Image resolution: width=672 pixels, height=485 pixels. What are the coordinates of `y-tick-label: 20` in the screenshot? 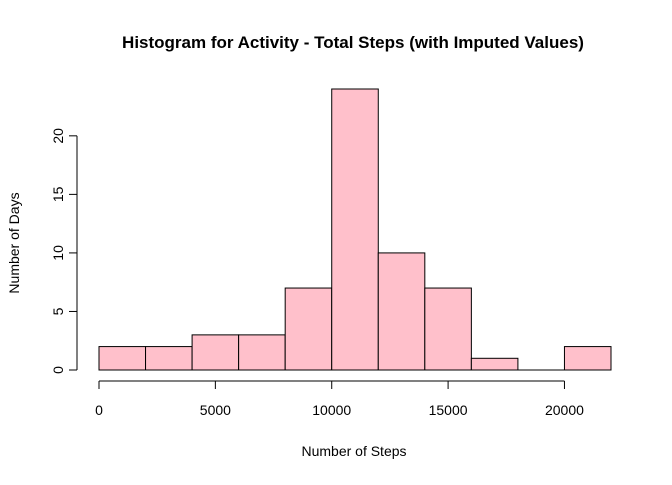 It's located at (58, 136).